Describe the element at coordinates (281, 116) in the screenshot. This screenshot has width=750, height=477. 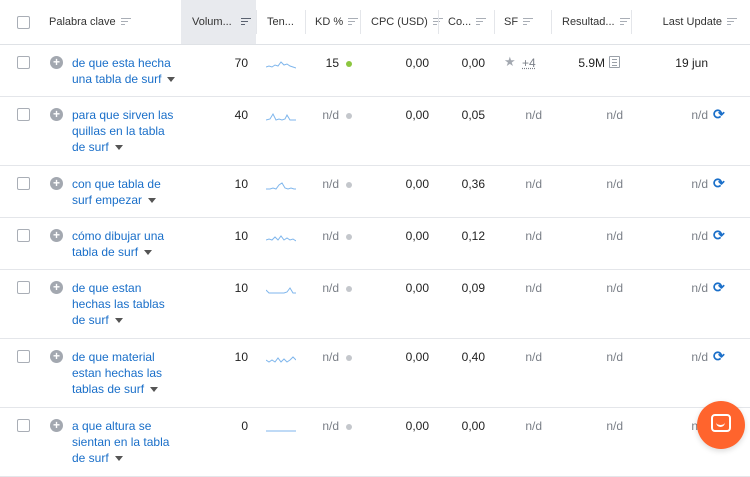
I see `trend-sparkline` at that location.